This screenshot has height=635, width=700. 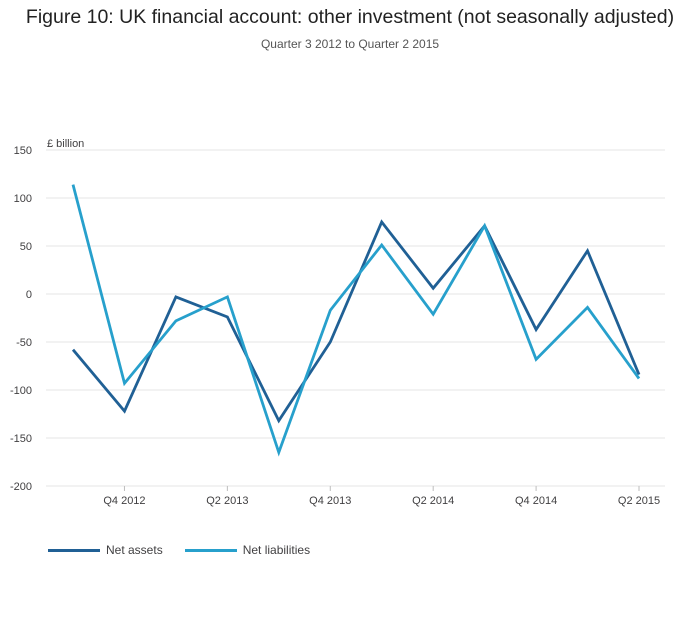 I want to click on x-tick-label: Q4 2014, so click(x=536, y=501).